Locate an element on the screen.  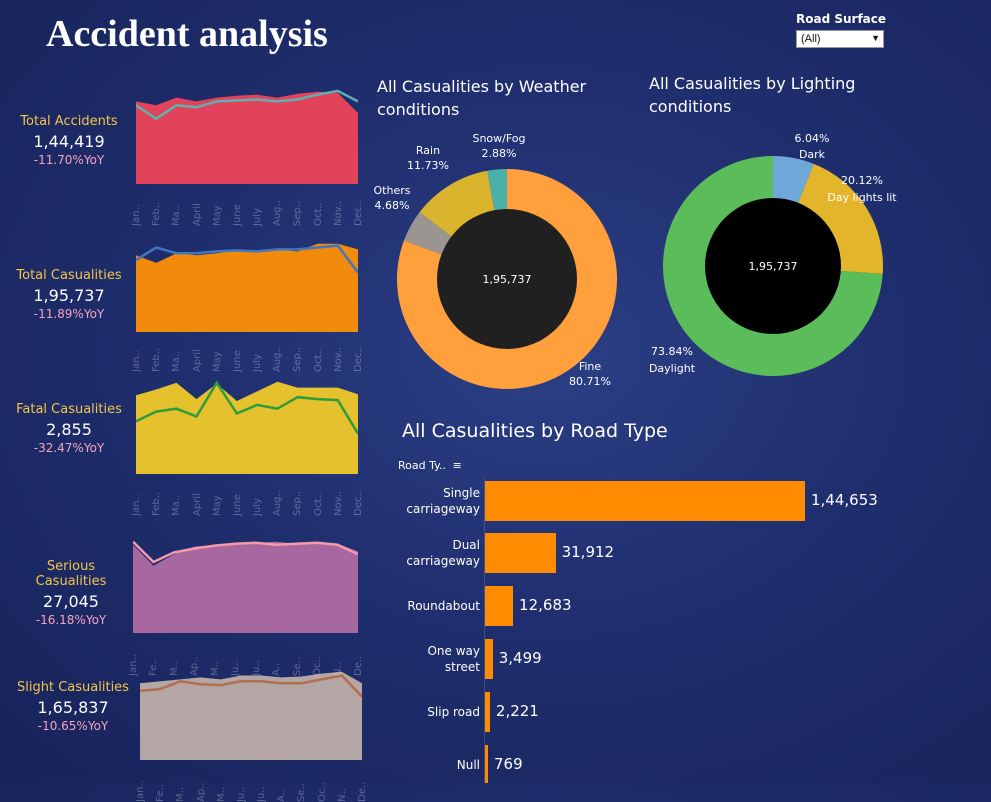
road-category-line1: Roundabout is located at coordinates (443, 606).